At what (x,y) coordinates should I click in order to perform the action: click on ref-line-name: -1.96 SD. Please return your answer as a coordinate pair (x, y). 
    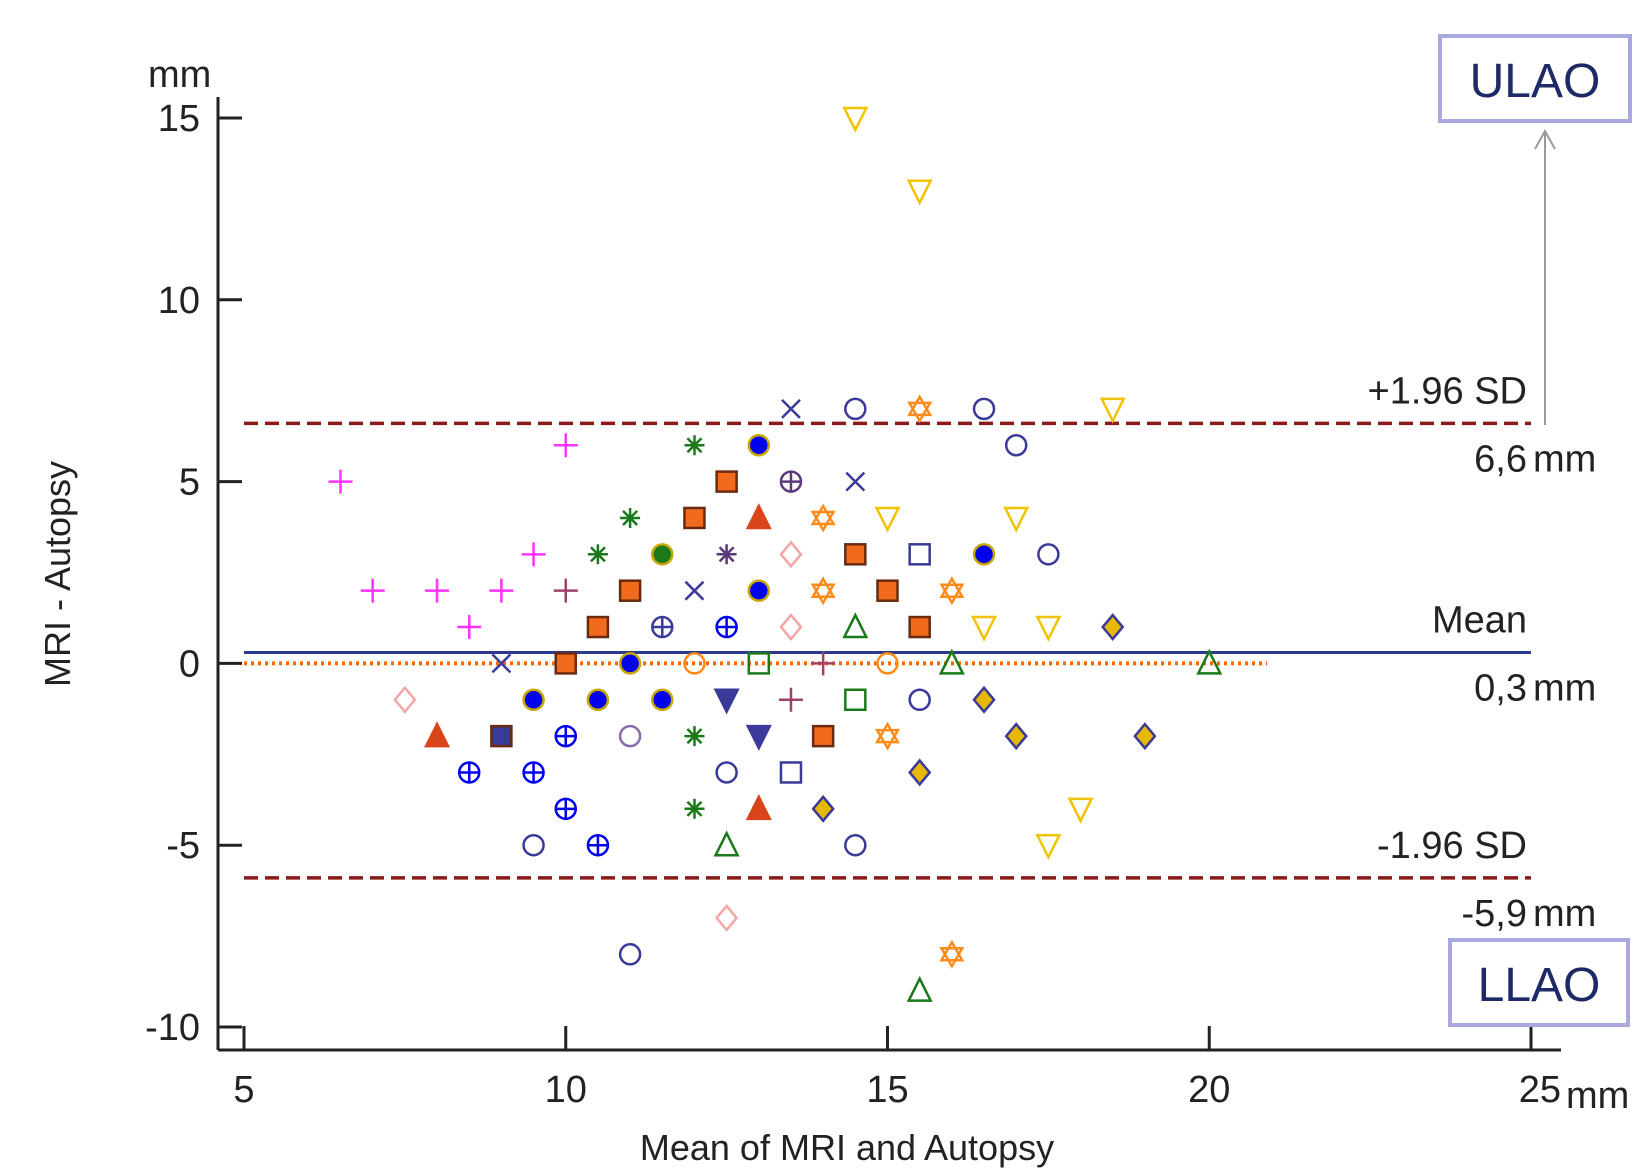
    Looking at the image, I should click on (1452, 846).